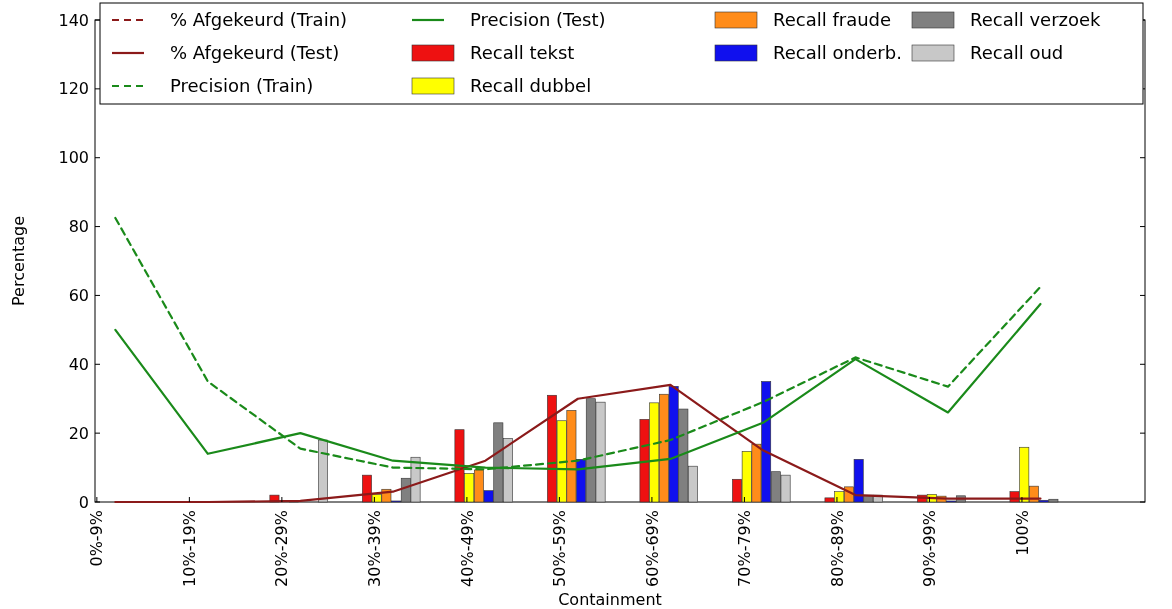 The image size is (1172, 609). I want to click on legend-label: Precision (Test), so click(538, 20).